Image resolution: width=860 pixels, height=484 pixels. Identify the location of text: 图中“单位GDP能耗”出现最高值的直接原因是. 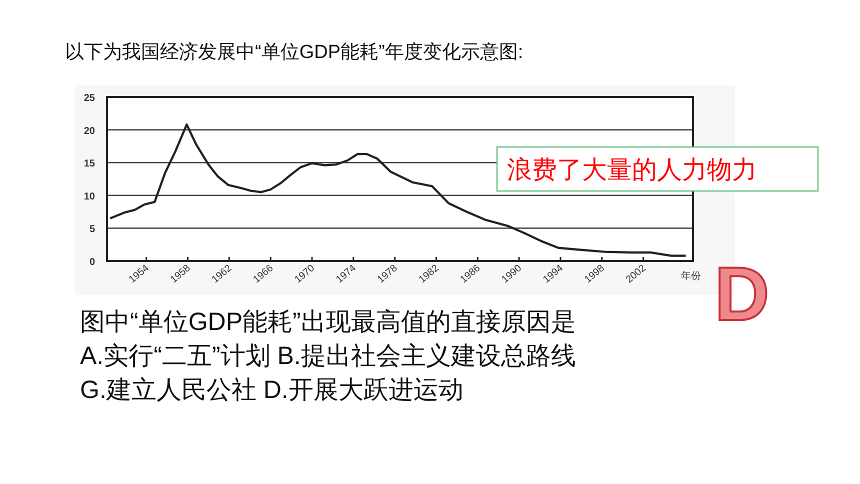
(328, 322).